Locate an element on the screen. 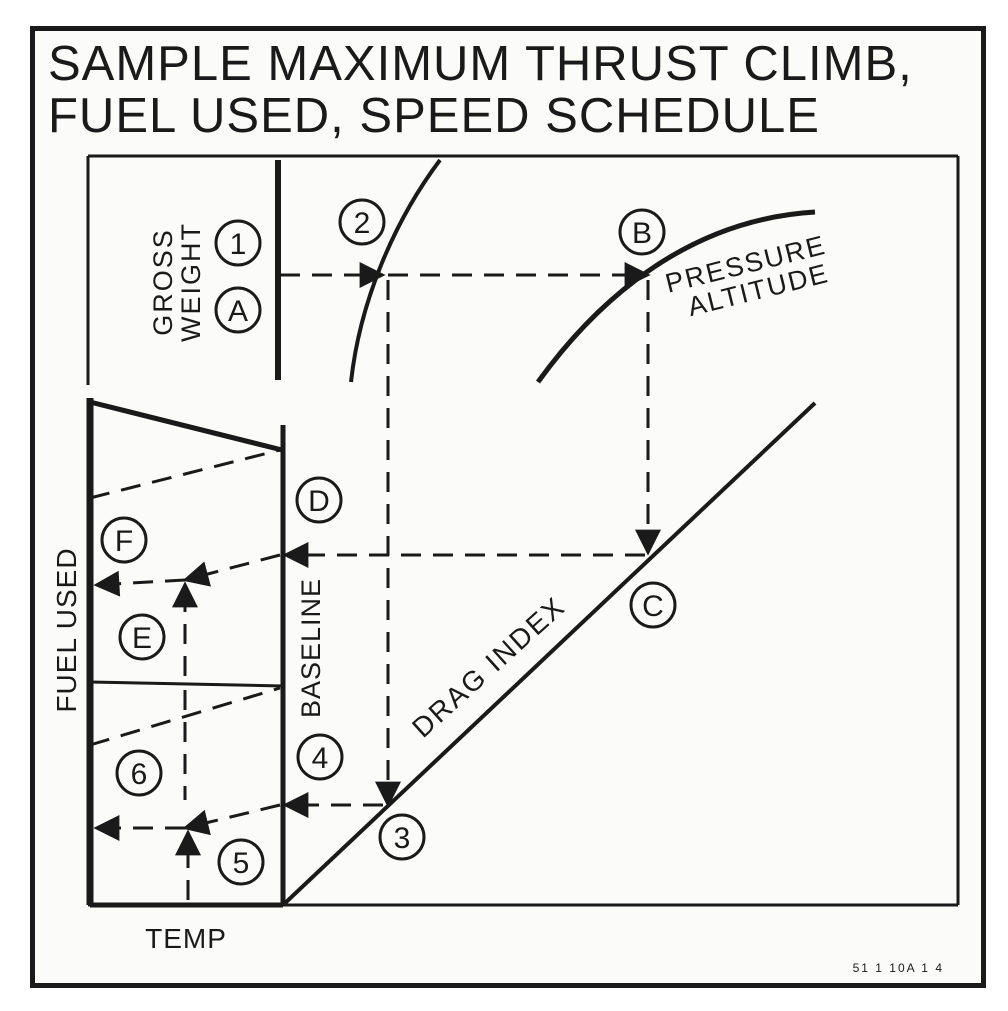 The height and width of the screenshot is (1011, 1008). svg-text: 2 is located at coordinates (362, 223).